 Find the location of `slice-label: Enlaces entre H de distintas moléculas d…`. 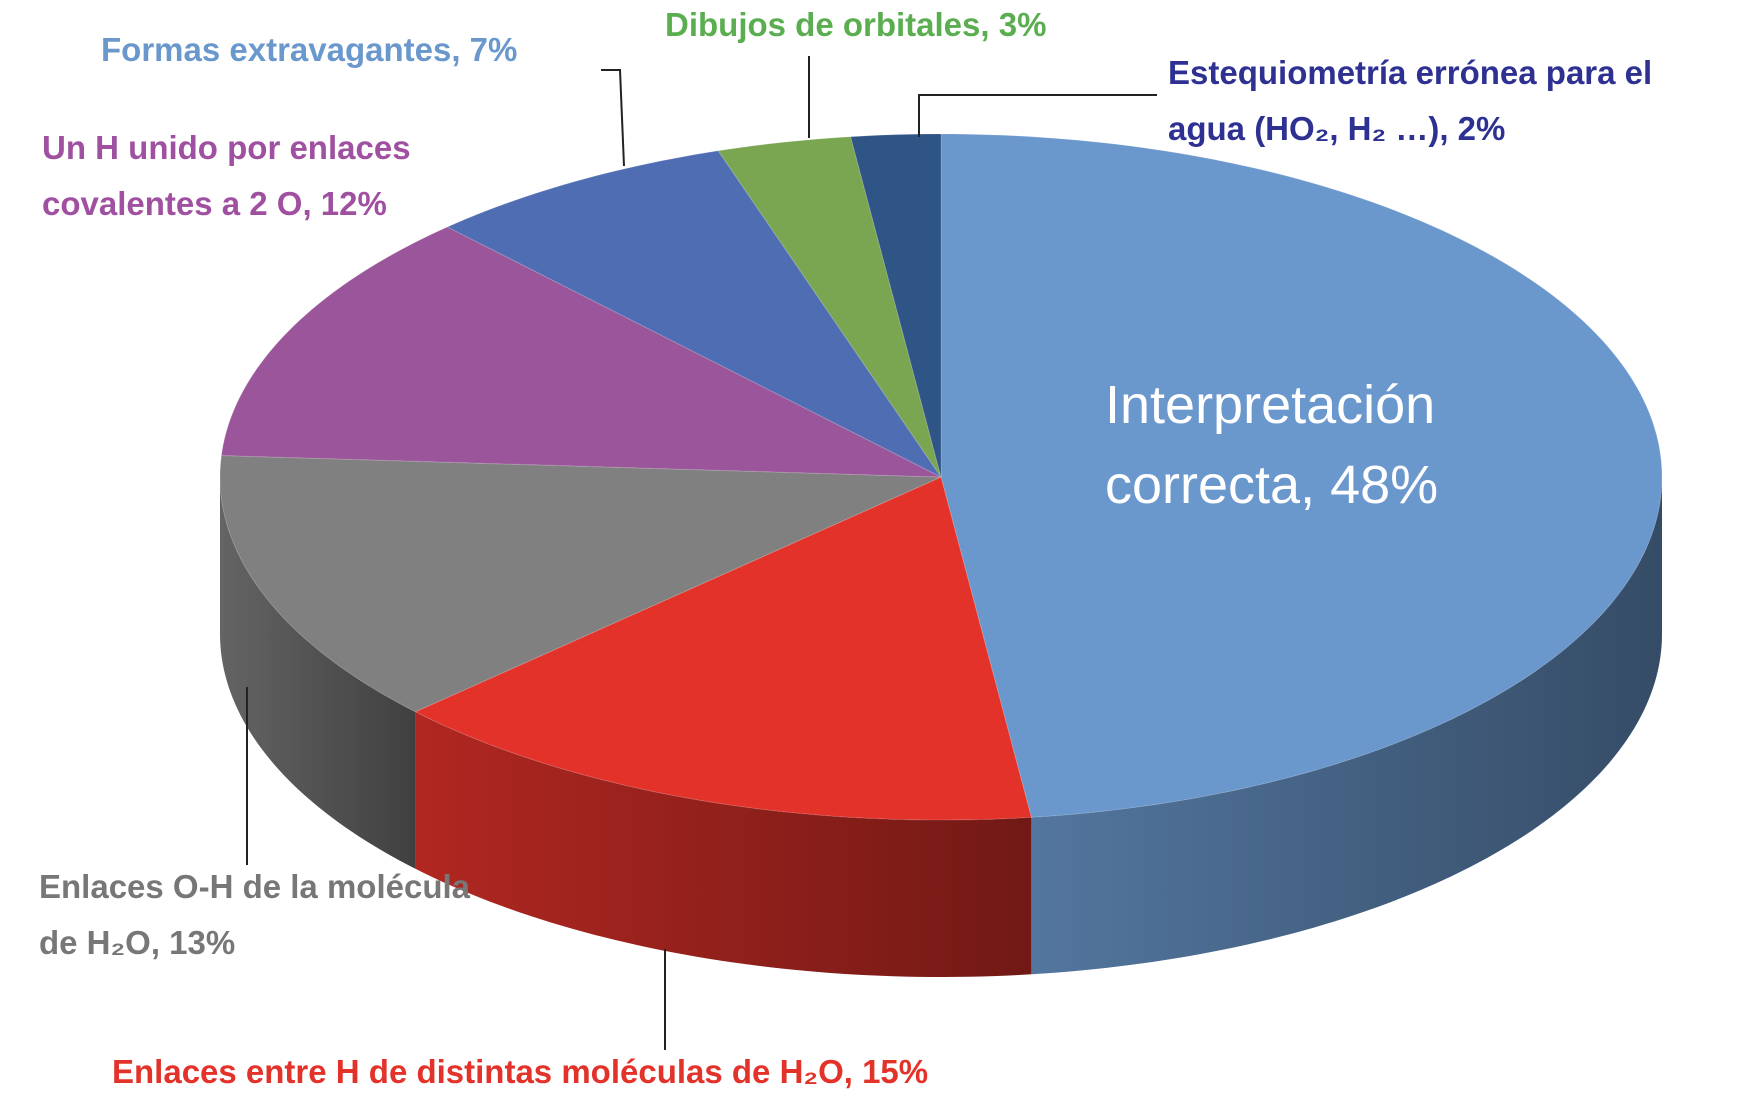

slice-label: Enlaces entre H de distintas moléculas d… is located at coordinates (520, 1071).